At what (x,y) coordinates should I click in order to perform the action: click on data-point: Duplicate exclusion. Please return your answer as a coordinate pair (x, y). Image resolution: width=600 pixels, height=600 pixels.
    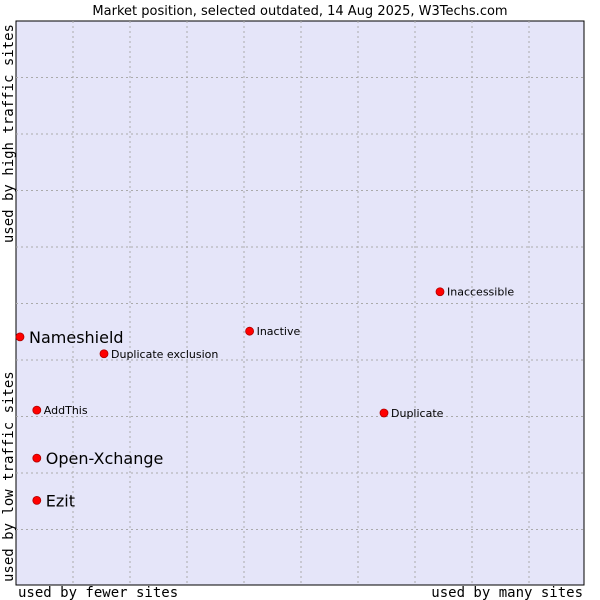
    Looking at the image, I should click on (158, 354).